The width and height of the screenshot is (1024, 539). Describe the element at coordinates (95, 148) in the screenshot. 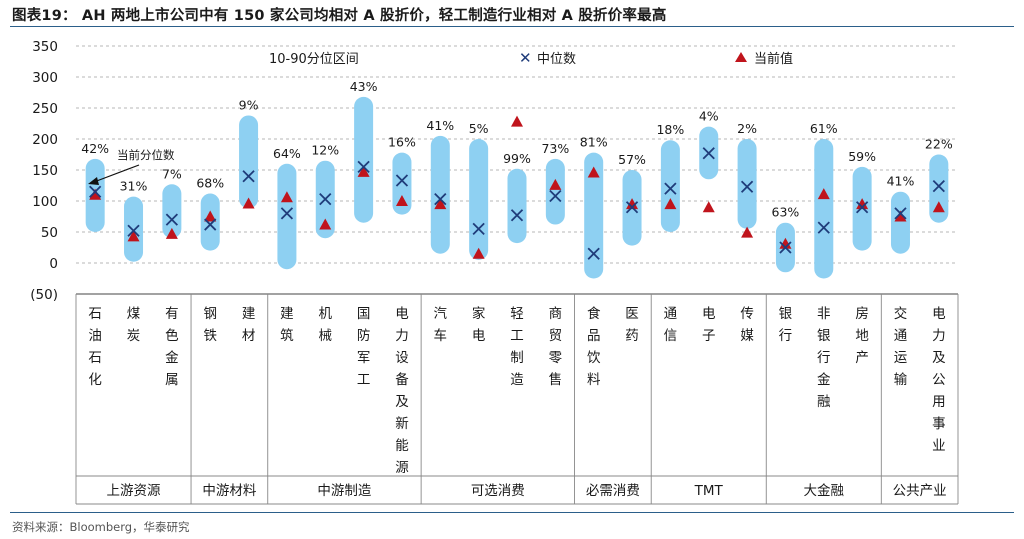

I see `pct-label-0: 42%` at that location.